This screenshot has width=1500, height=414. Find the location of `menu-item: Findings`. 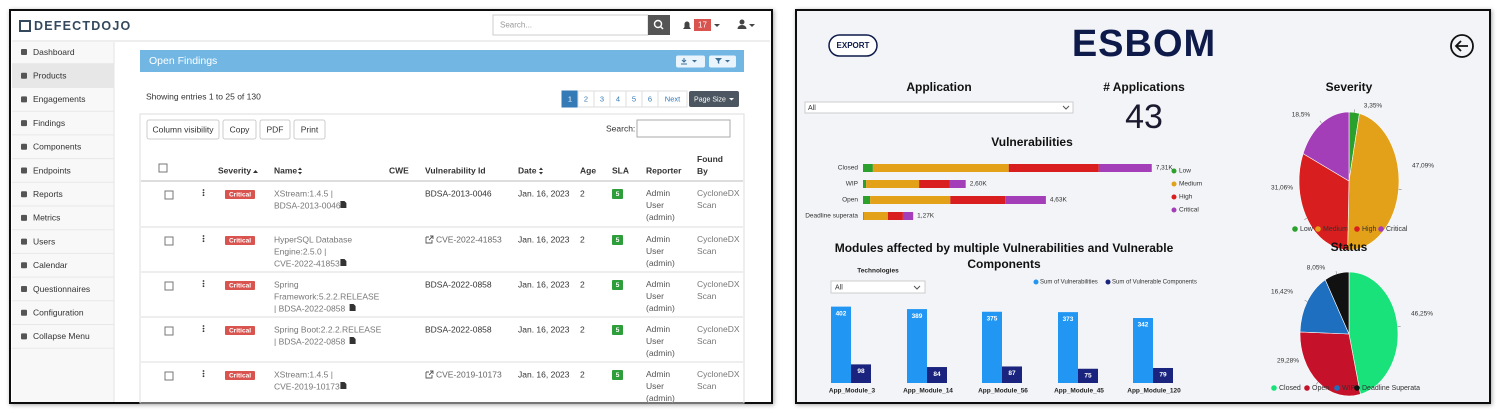

menu-item: Findings is located at coordinates (49, 123).